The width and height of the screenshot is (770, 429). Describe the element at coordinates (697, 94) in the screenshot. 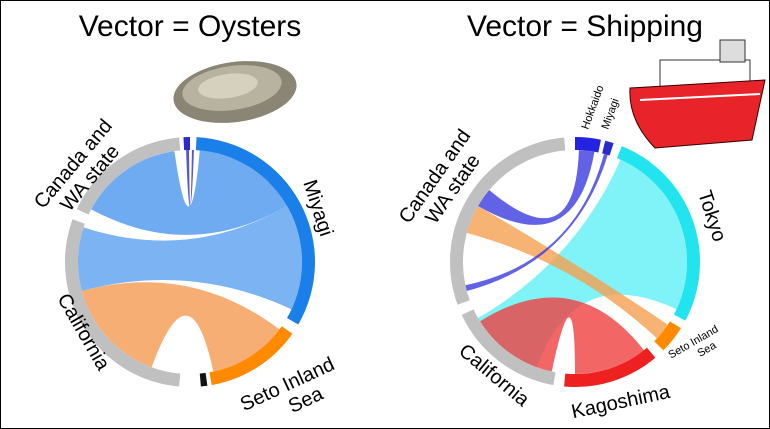

I see `ship-image` at that location.